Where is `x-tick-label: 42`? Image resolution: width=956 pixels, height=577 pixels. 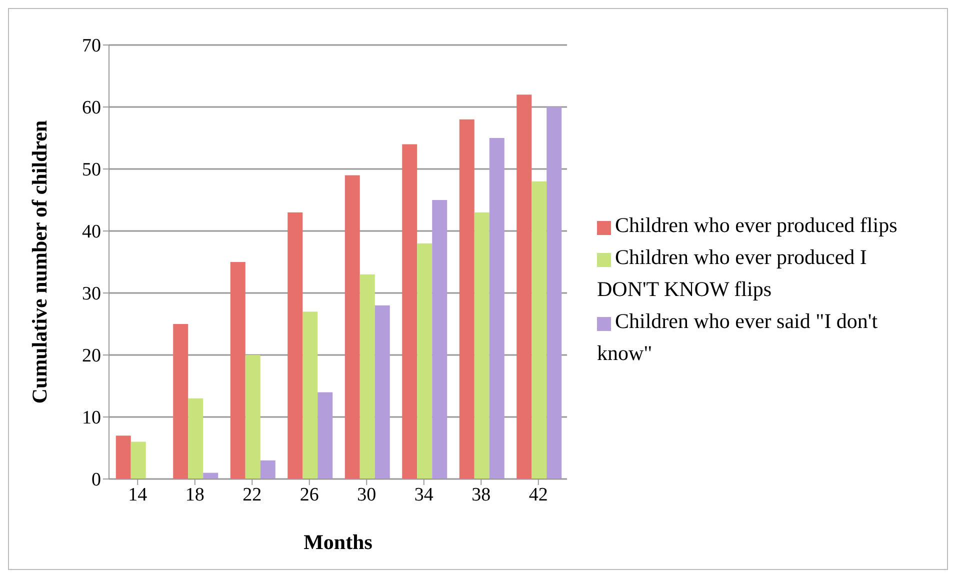 x-tick-label: 42 is located at coordinates (538, 495).